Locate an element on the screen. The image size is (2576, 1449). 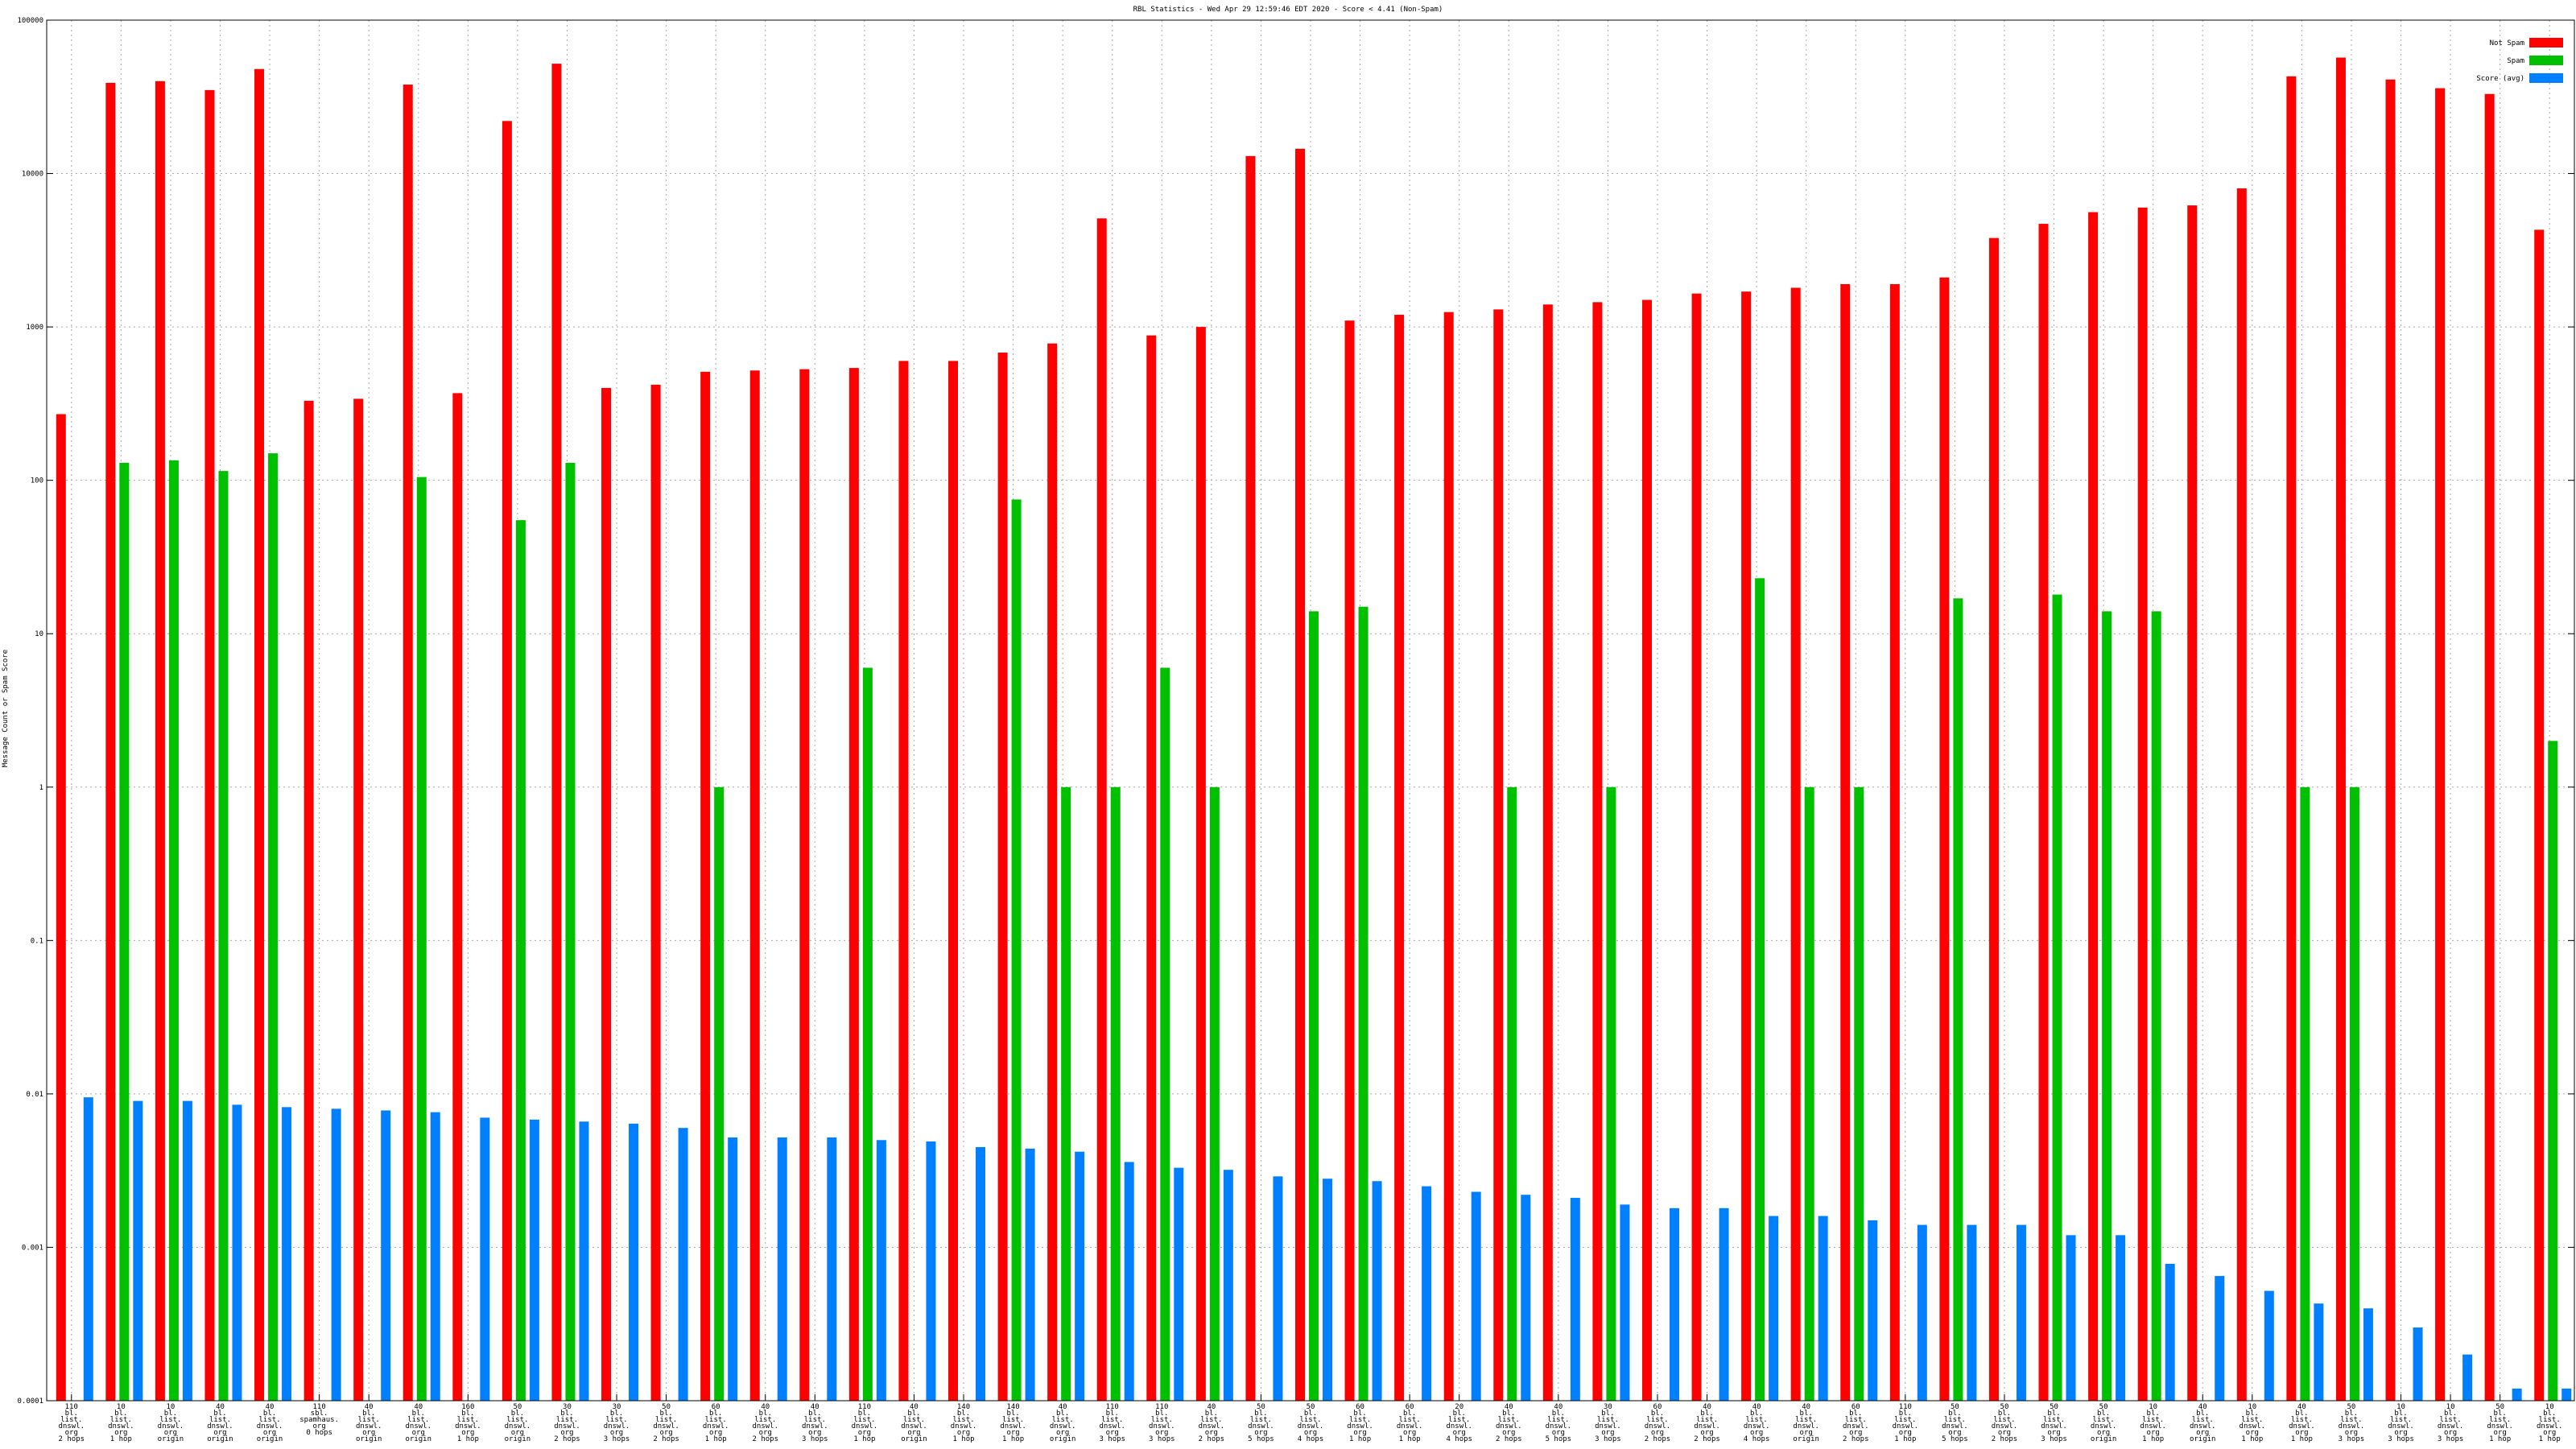
legend-swatch is located at coordinates (2546, 42).